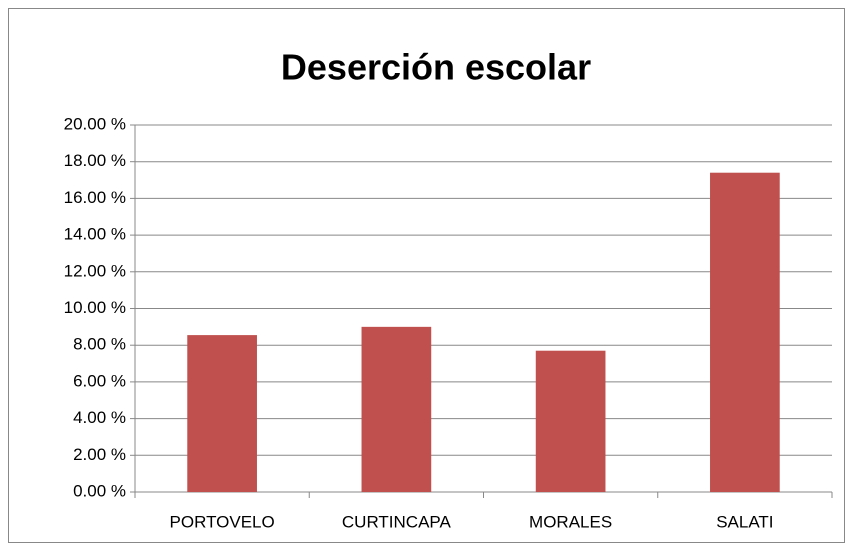 This screenshot has height=551, width=852. I want to click on x-tick-label: PORTOVELO, so click(222, 521).